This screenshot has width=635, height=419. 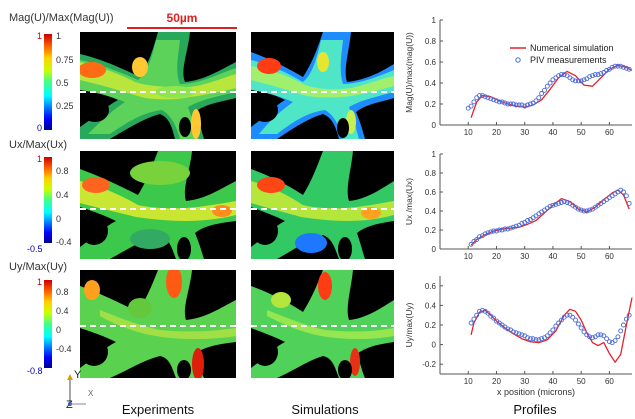 I want to click on colorbar-tick: 0.8, so click(x=62, y=292).